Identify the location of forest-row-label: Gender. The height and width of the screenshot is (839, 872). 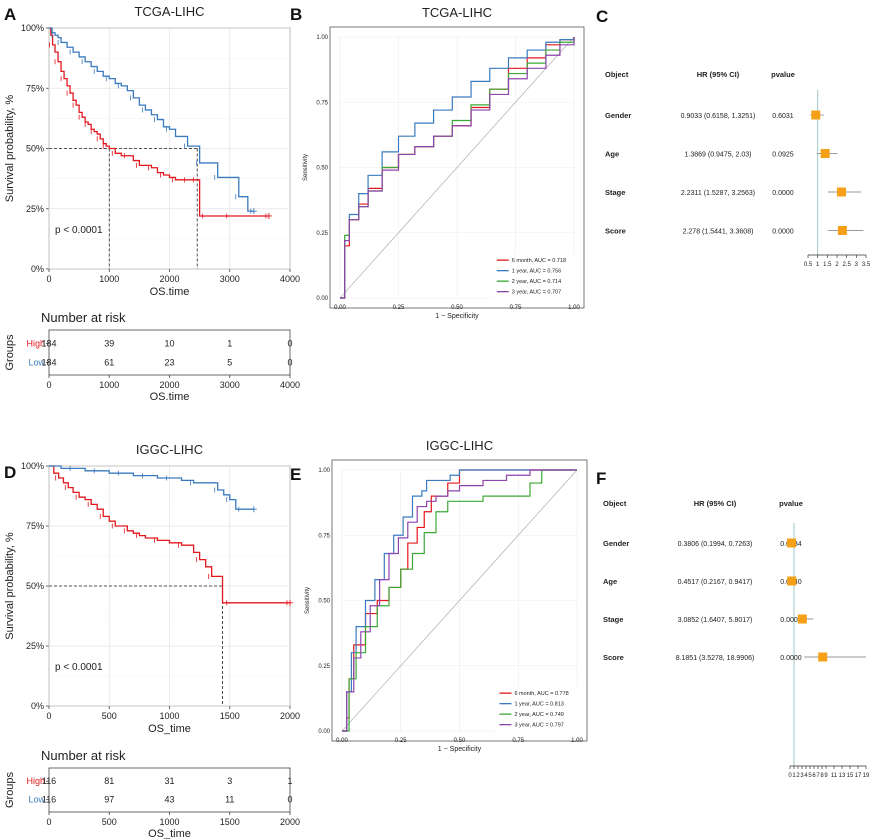
(618, 115).